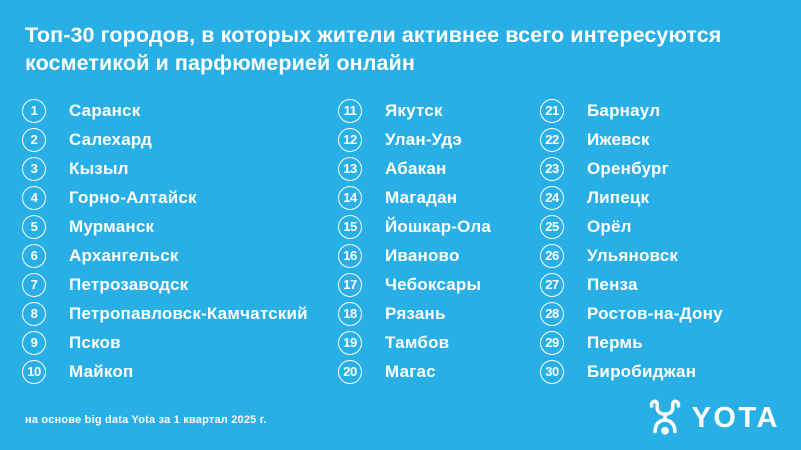 The height and width of the screenshot is (450, 801). I want to click on city-name: Пермь, so click(615, 342).